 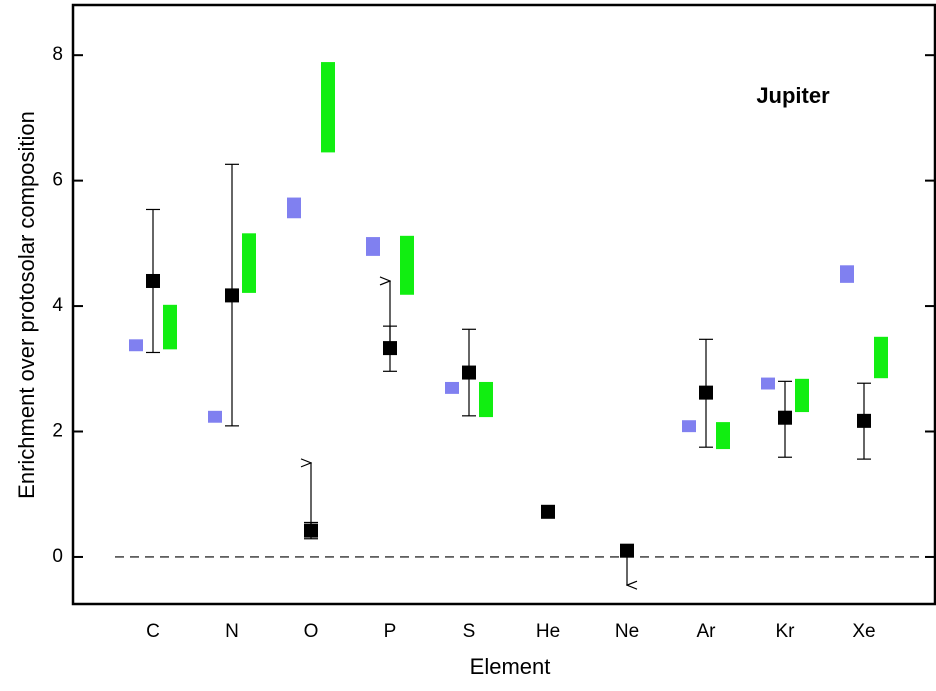 I want to click on x-tick-label: C, so click(x=153, y=631).